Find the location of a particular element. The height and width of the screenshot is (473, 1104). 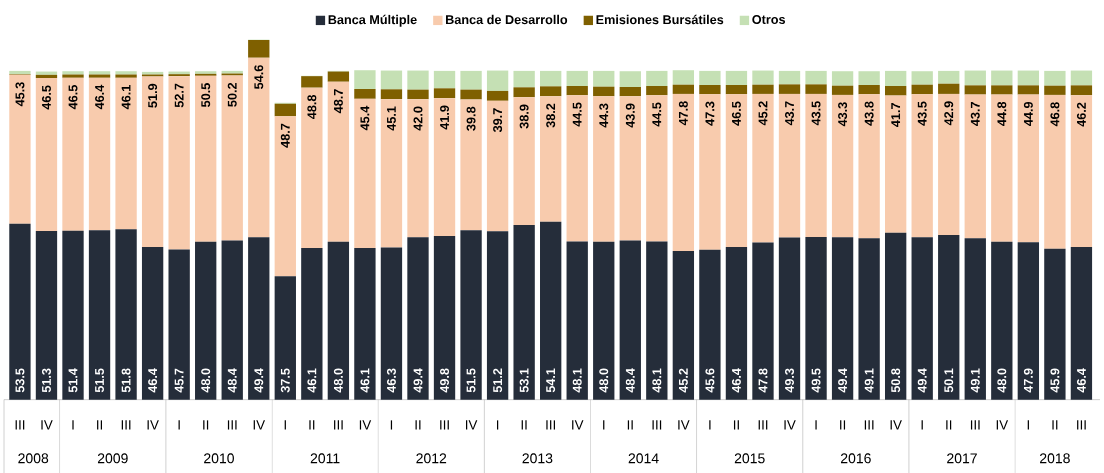

data-label: 37.5 is located at coordinates (285, 380).